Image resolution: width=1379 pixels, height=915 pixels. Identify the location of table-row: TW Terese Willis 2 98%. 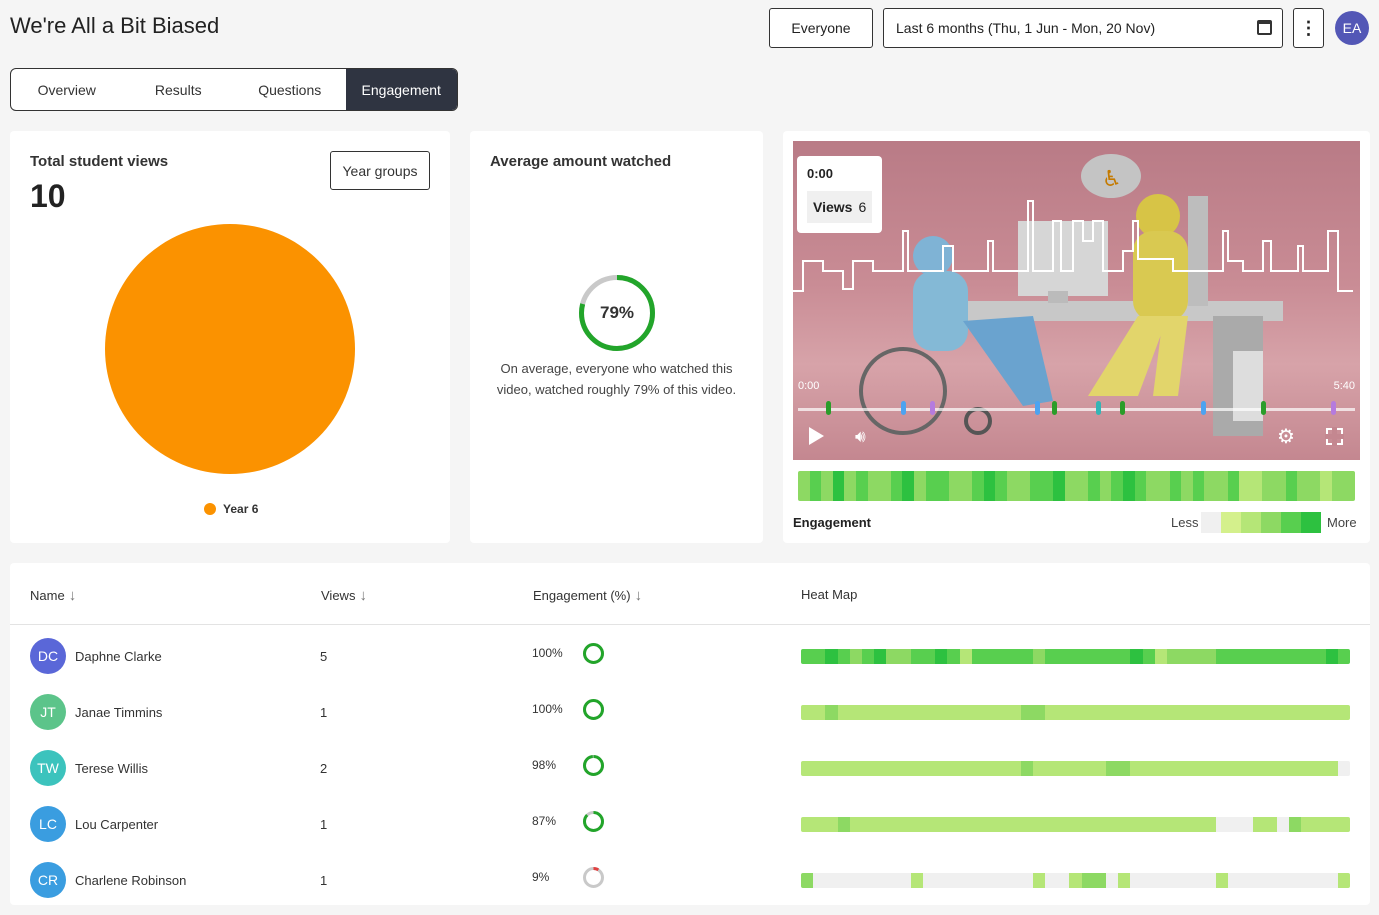
(690, 765).